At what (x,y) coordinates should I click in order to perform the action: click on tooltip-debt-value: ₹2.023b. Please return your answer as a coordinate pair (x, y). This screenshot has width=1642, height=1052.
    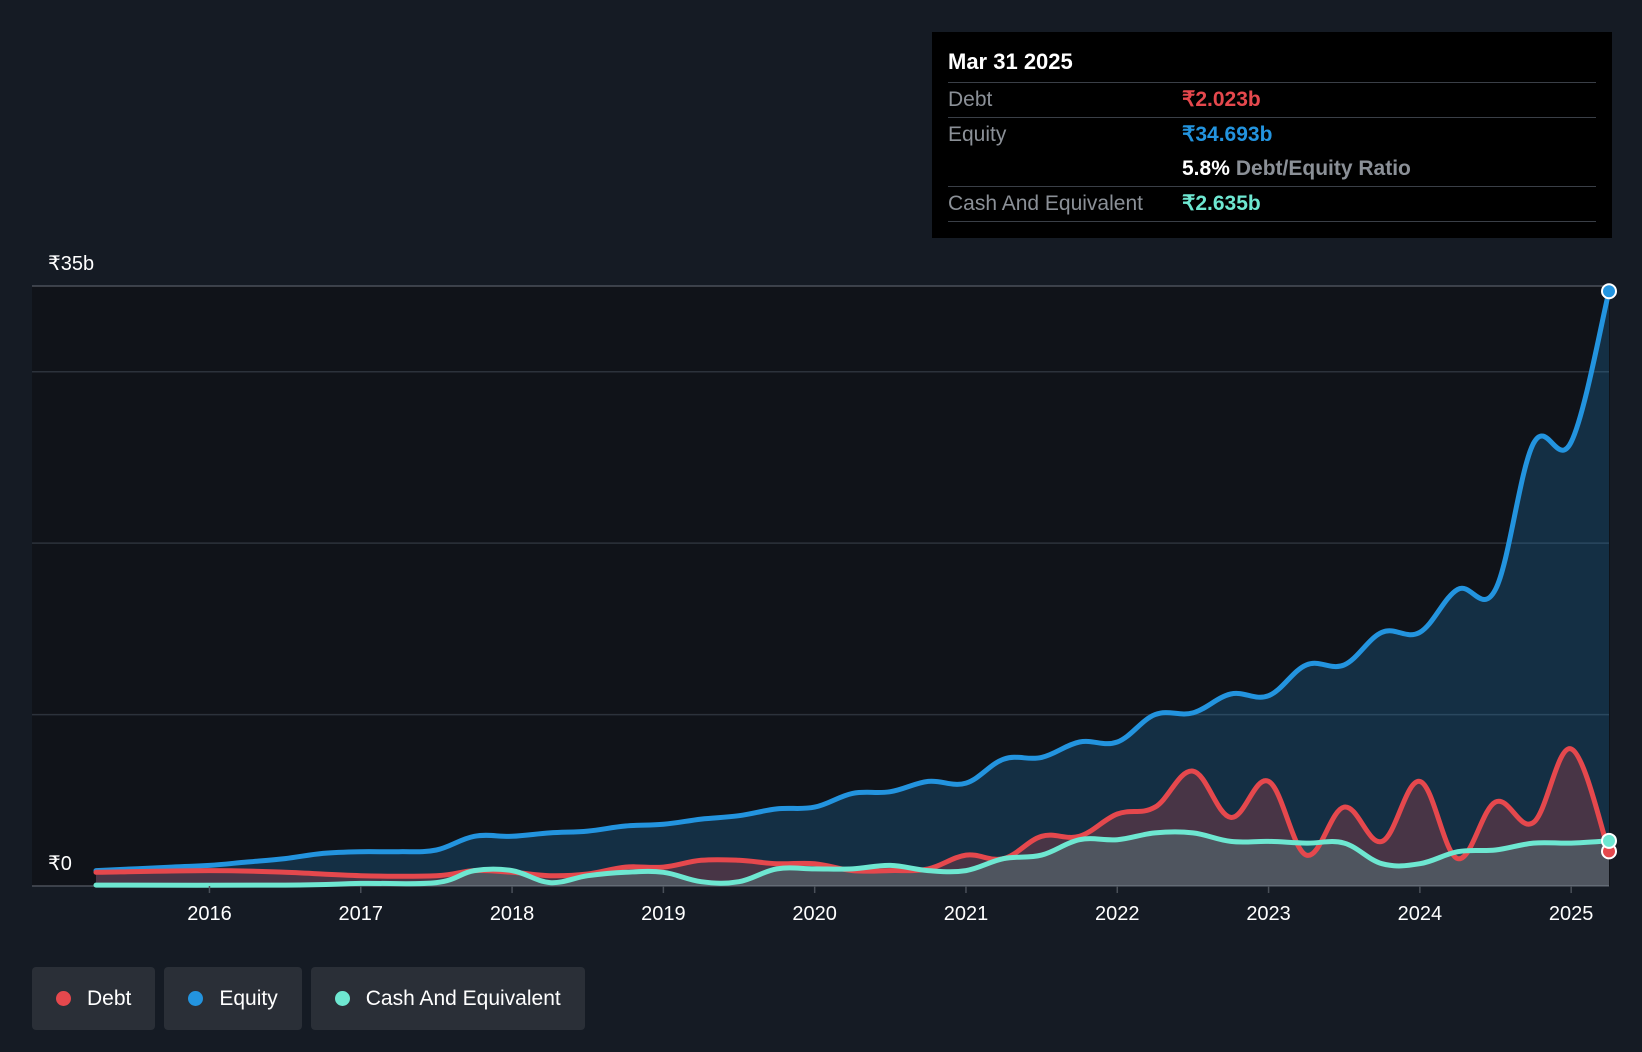
    Looking at the image, I should click on (1221, 99).